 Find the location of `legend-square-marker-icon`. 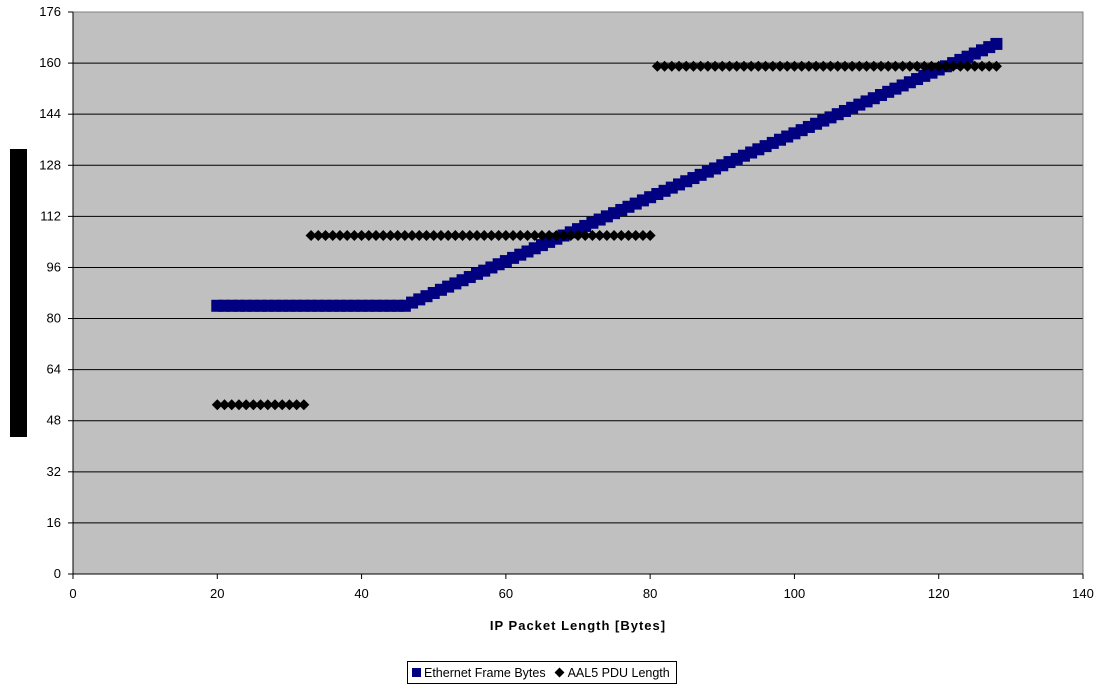

legend-square-marker-icon is located at coordinates (416, 672).